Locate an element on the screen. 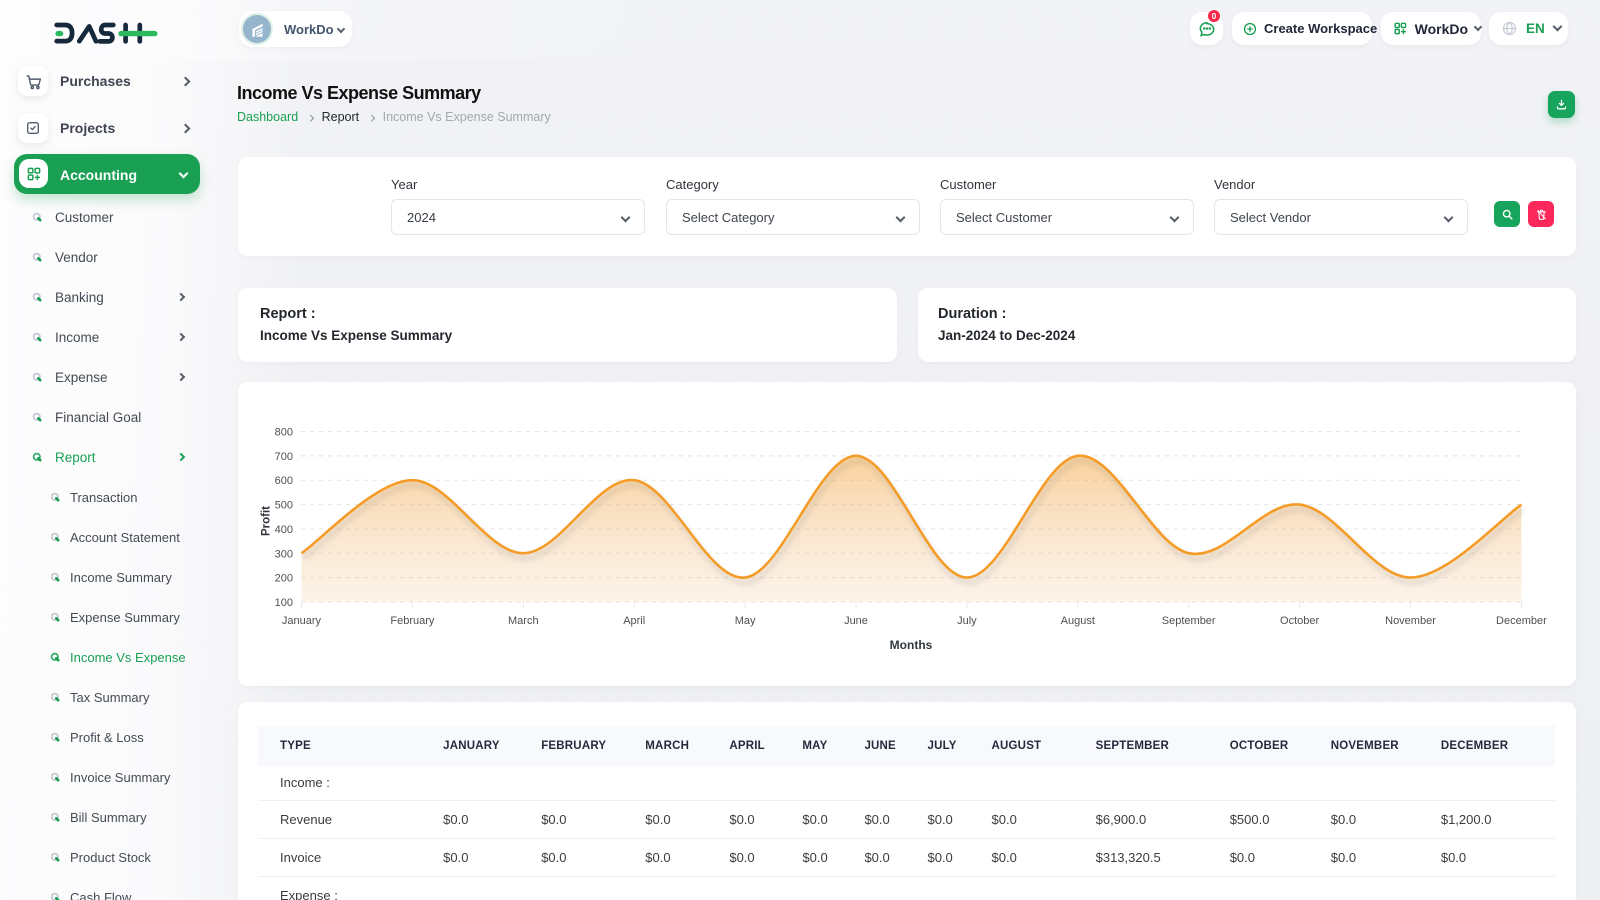  svg-text: May is located at coordinates (745, 621).